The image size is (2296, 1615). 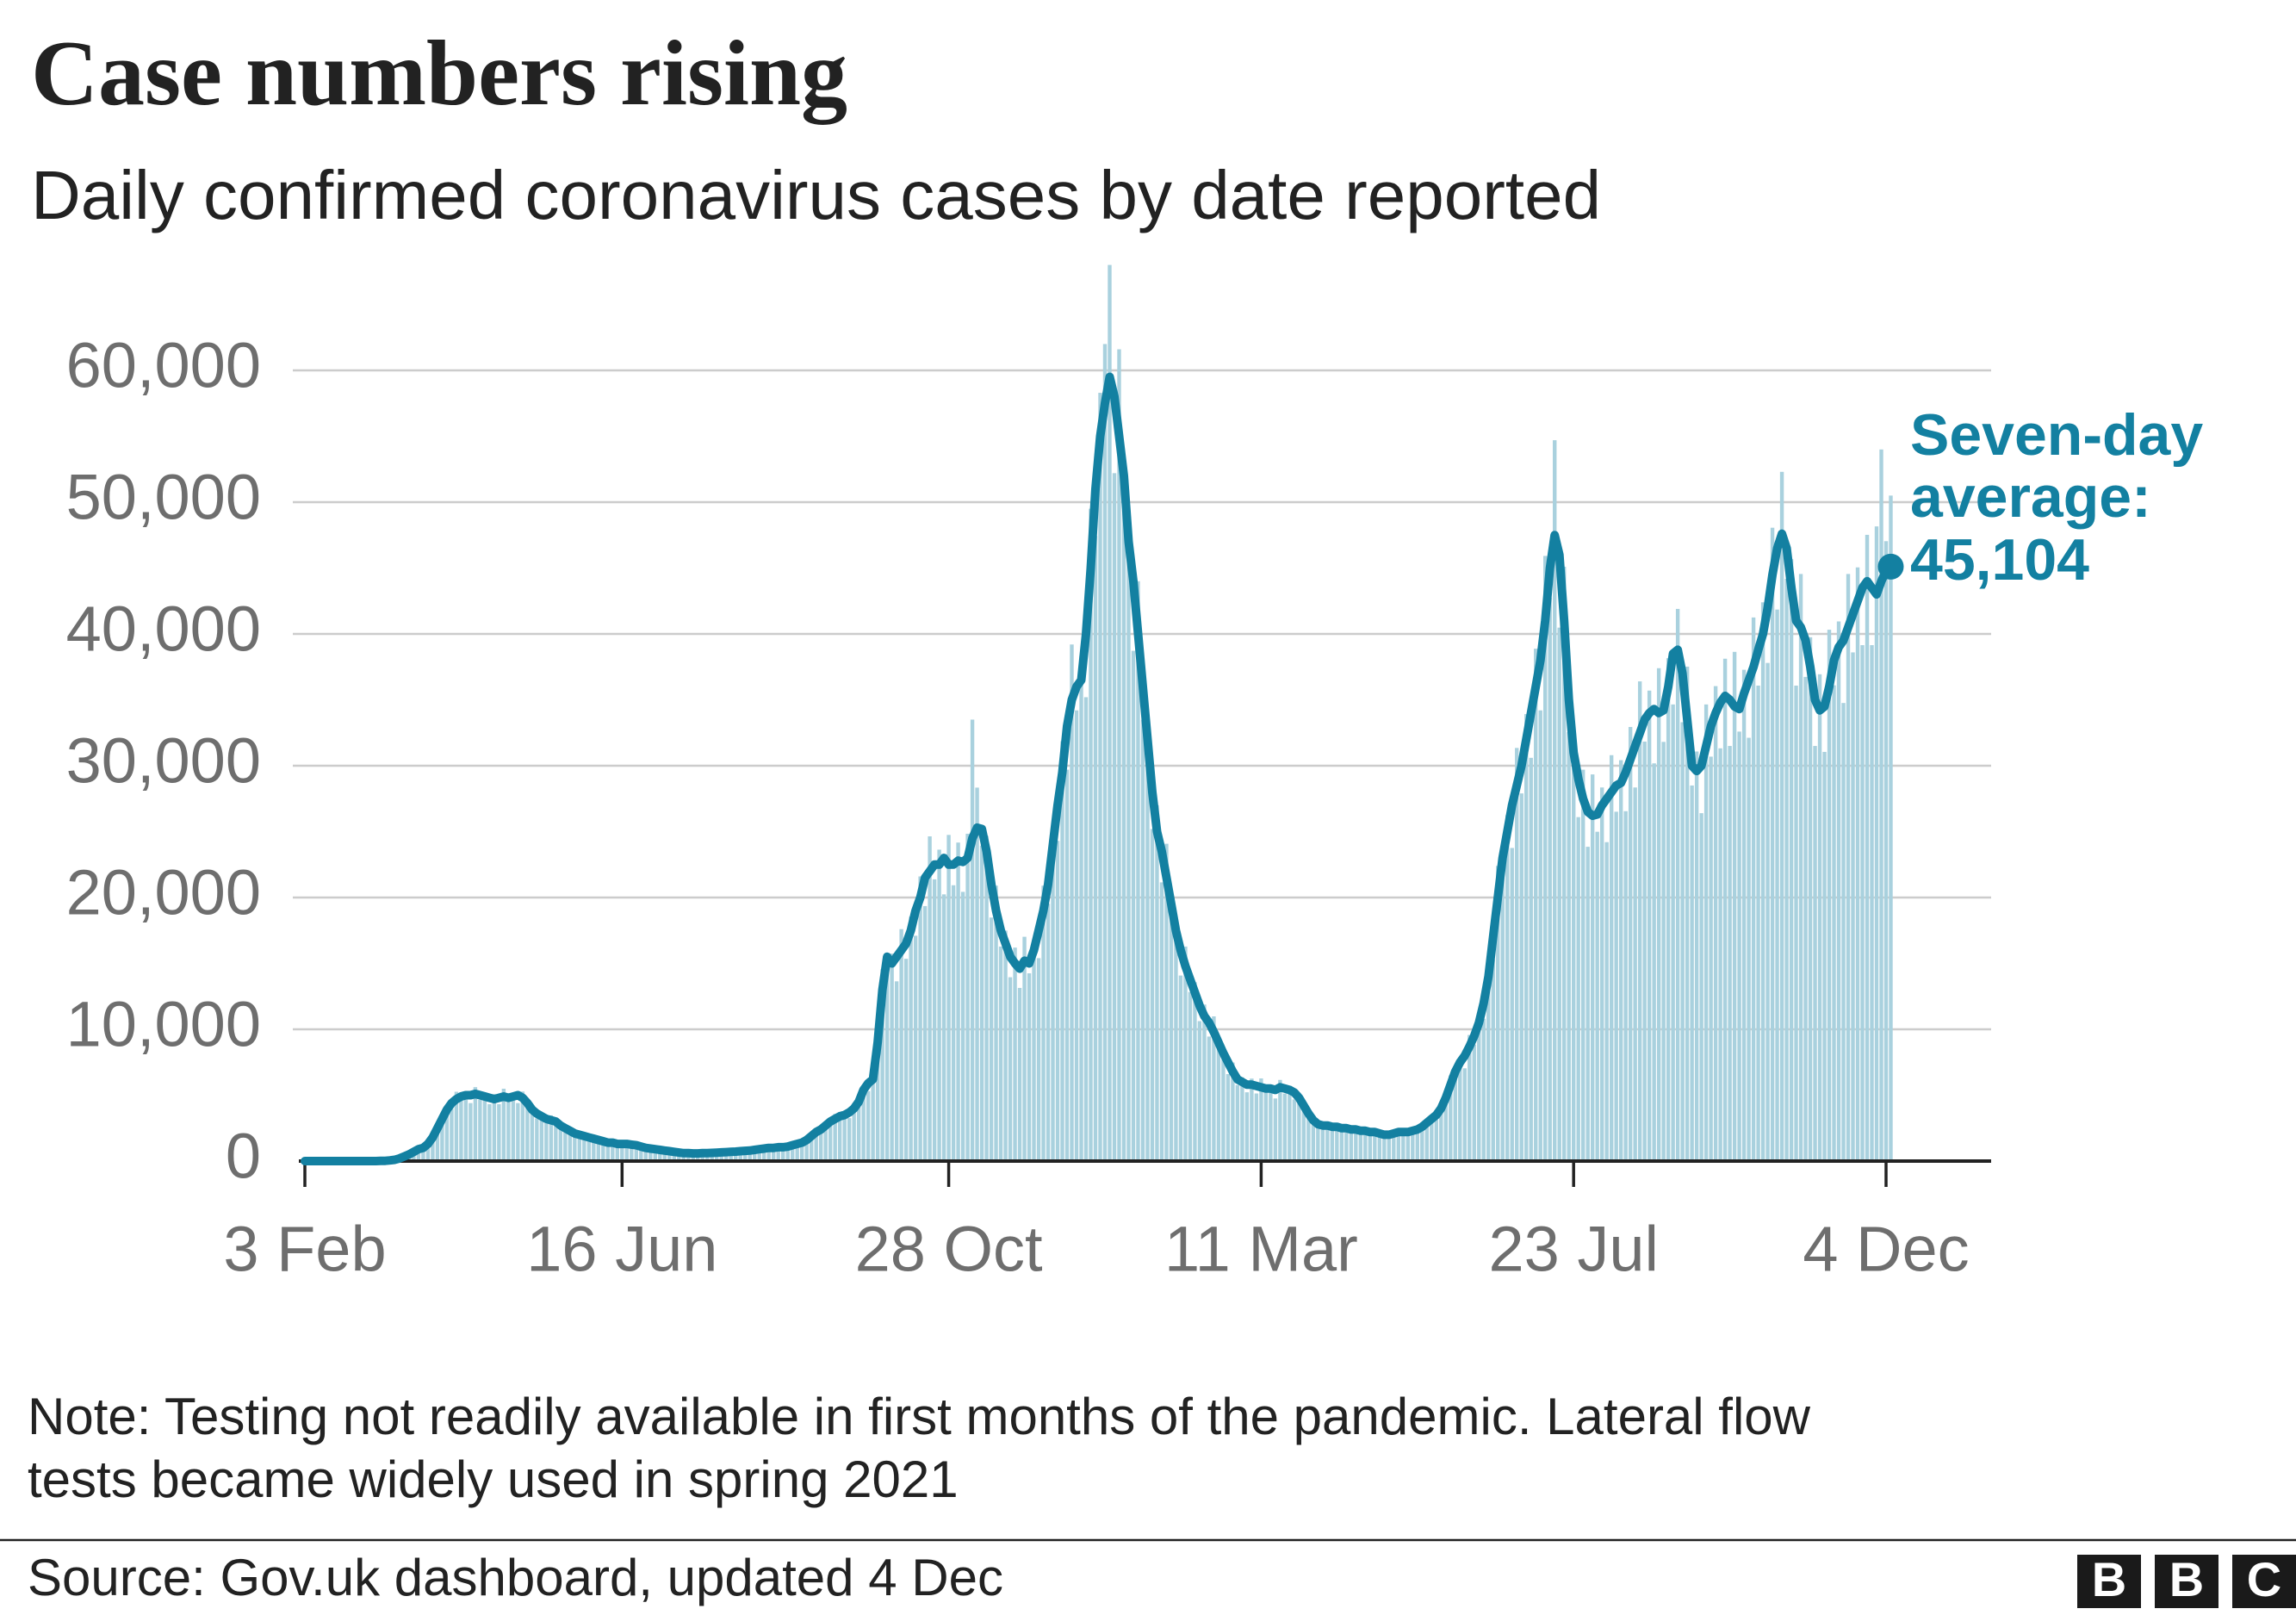 What do you see at coordinates (949, 1249) in the screenshot?
I see `x-tick-label: 28 Oct` at bounding box center [949, 1249].